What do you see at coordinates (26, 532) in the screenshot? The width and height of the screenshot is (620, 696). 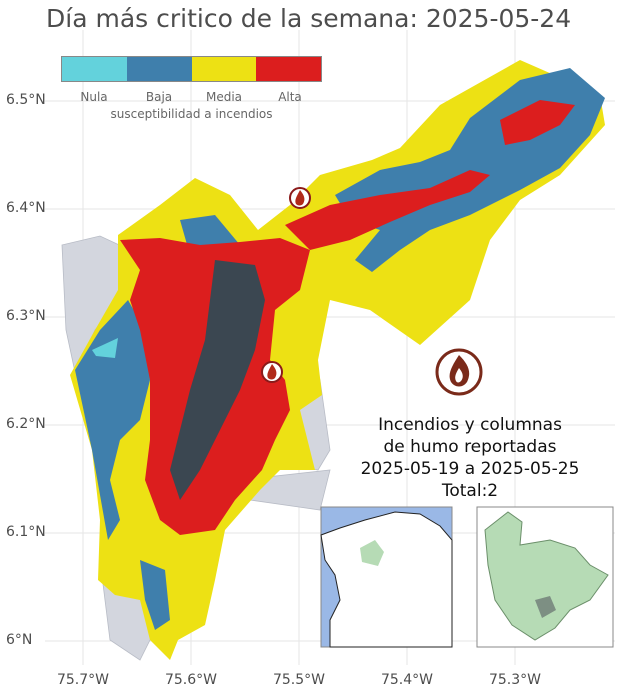 I see `y-tick-label: 6.1°N` at bounding box center [26, 532].